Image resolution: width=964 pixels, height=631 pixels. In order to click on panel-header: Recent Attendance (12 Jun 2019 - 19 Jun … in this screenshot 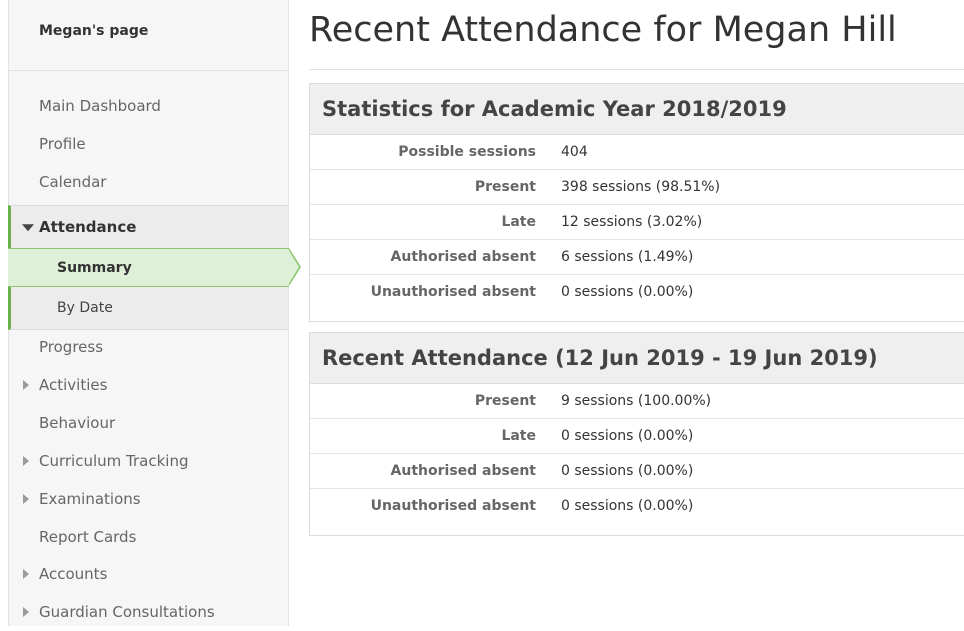, I will do `click(637, 358)`.